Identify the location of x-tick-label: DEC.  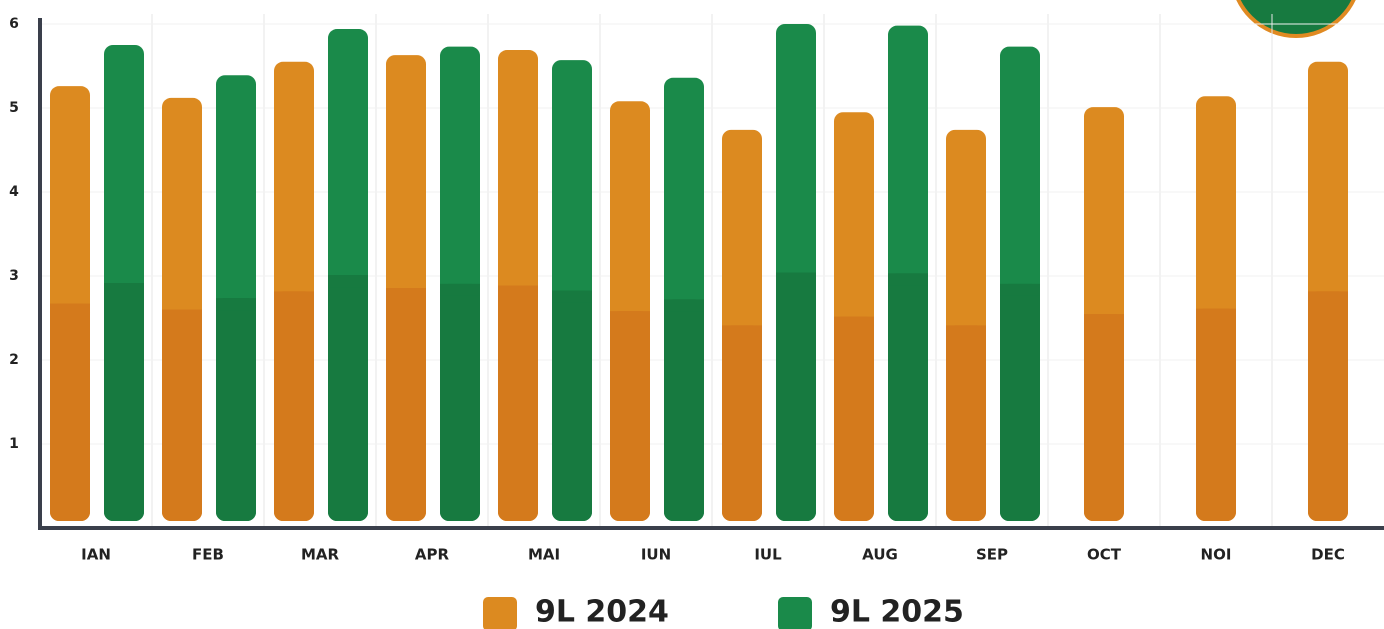
(1328, 555).